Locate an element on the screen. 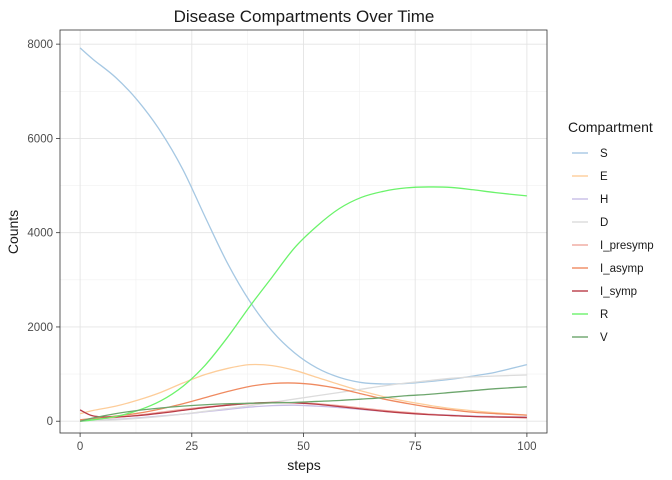 The image size is (672, 480). legend-title: Compartment is located at coordinates (610, 127).